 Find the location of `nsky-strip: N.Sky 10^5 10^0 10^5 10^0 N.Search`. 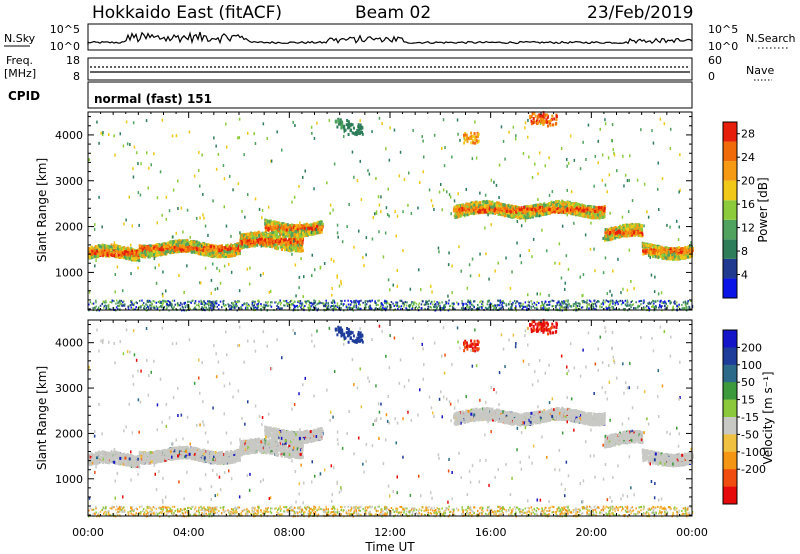

nsky-strip: N.Sky 10^5 10^0 10^5 10^0 N.Search is located at coordinates (400, 38).